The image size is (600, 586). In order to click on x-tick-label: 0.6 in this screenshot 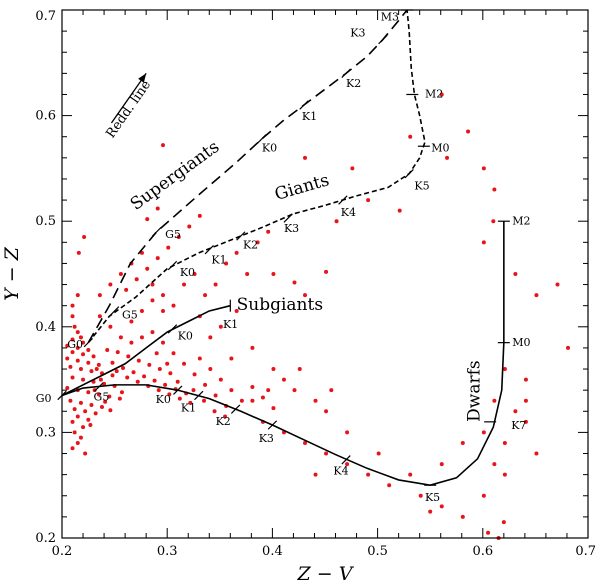, I will do `click(482, 551)`.